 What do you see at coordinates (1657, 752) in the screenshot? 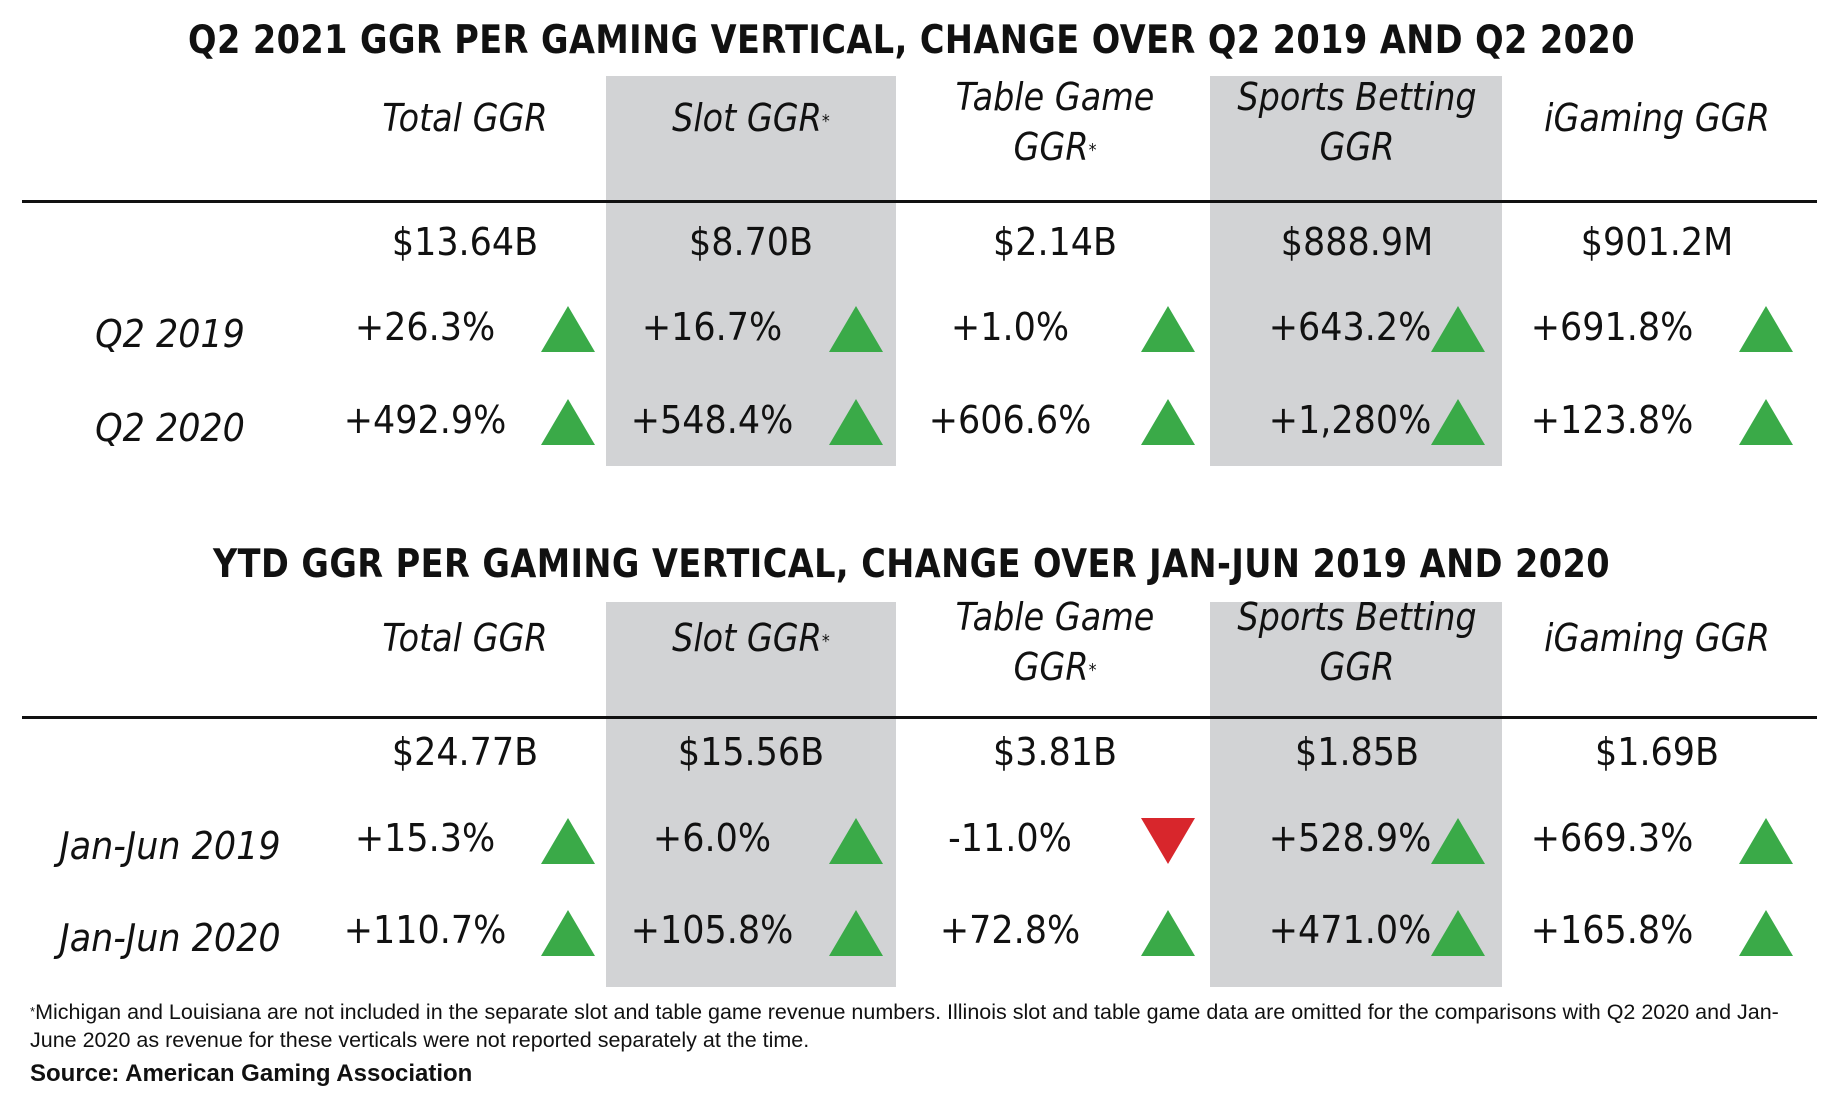
I see `total-value: $1.69B` at bounding box center [1657, 752].